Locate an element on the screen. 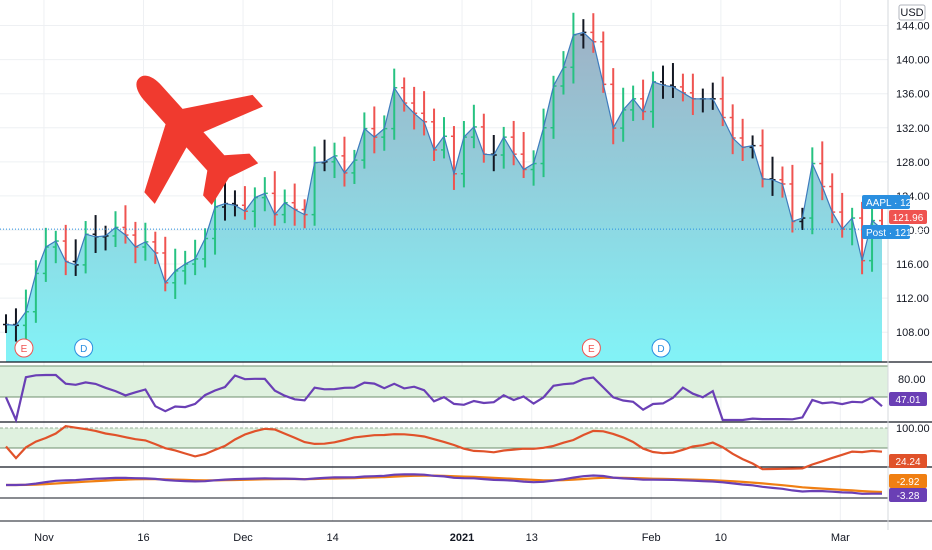 This screenshot has width=932, height=550. price-tick-label: 128.00 is located at coordinates (913, 163).